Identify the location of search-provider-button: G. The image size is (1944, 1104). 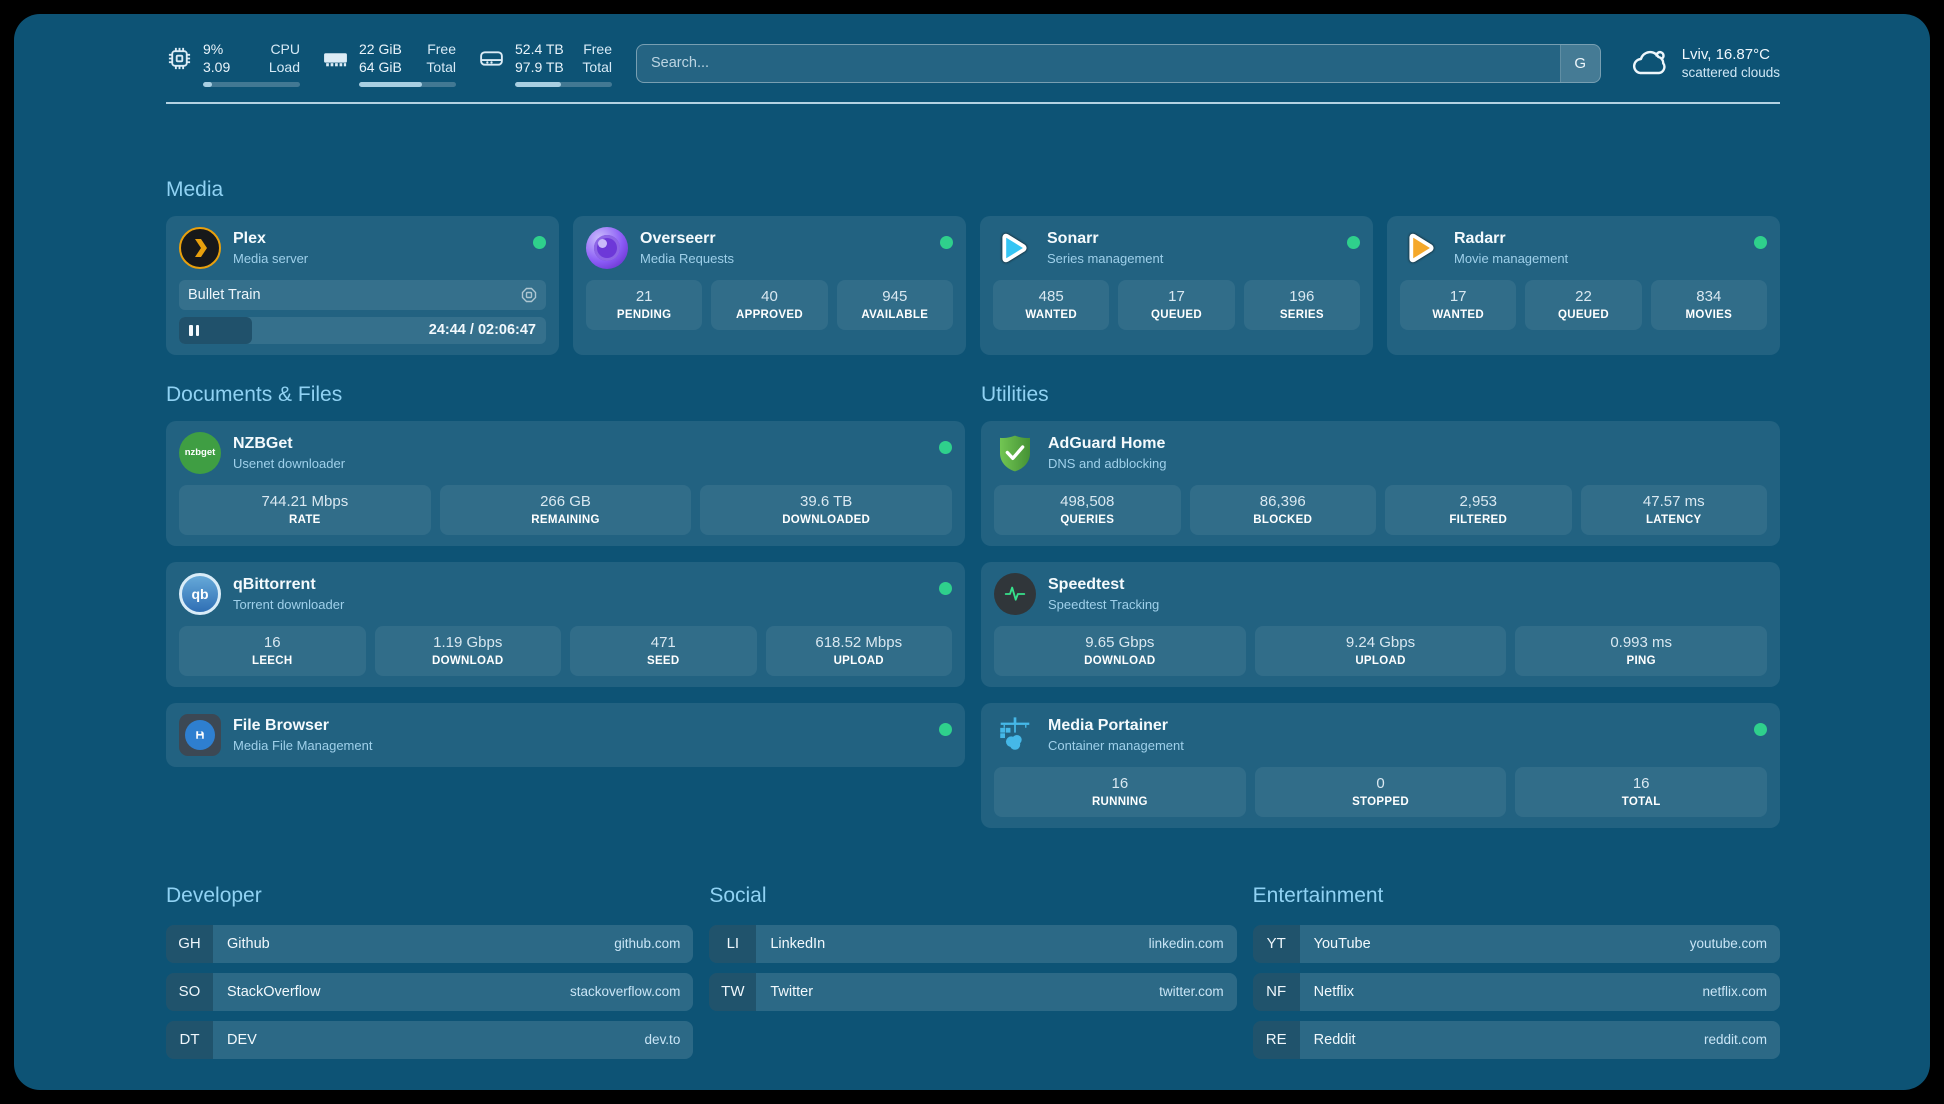
(1579, 63).